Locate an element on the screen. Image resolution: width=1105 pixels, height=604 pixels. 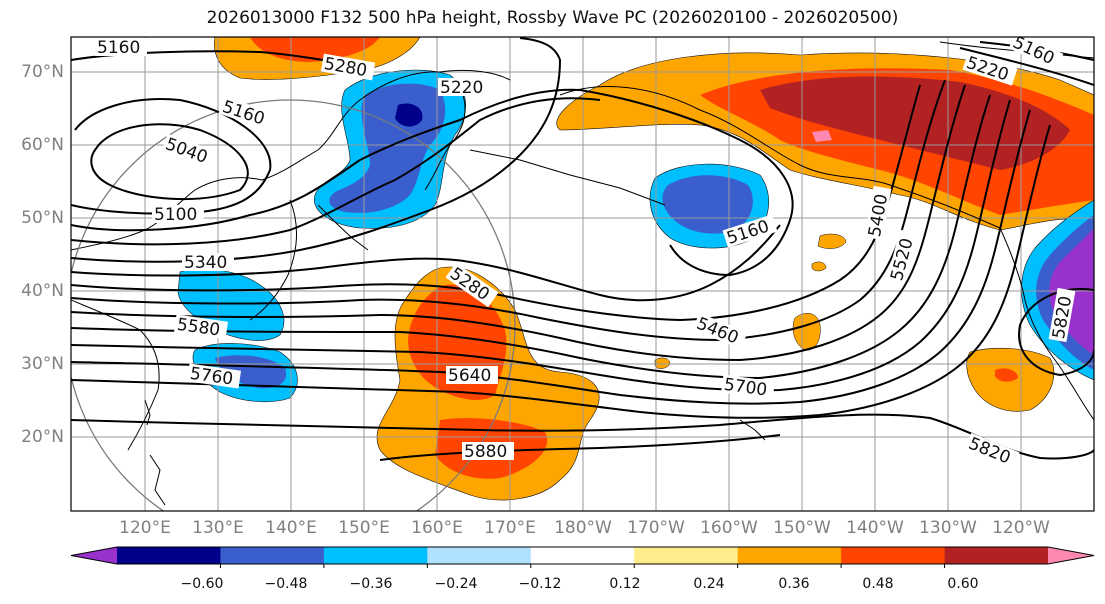
positive-anomaly-baja-inner is located at coordinates (1006, 375).